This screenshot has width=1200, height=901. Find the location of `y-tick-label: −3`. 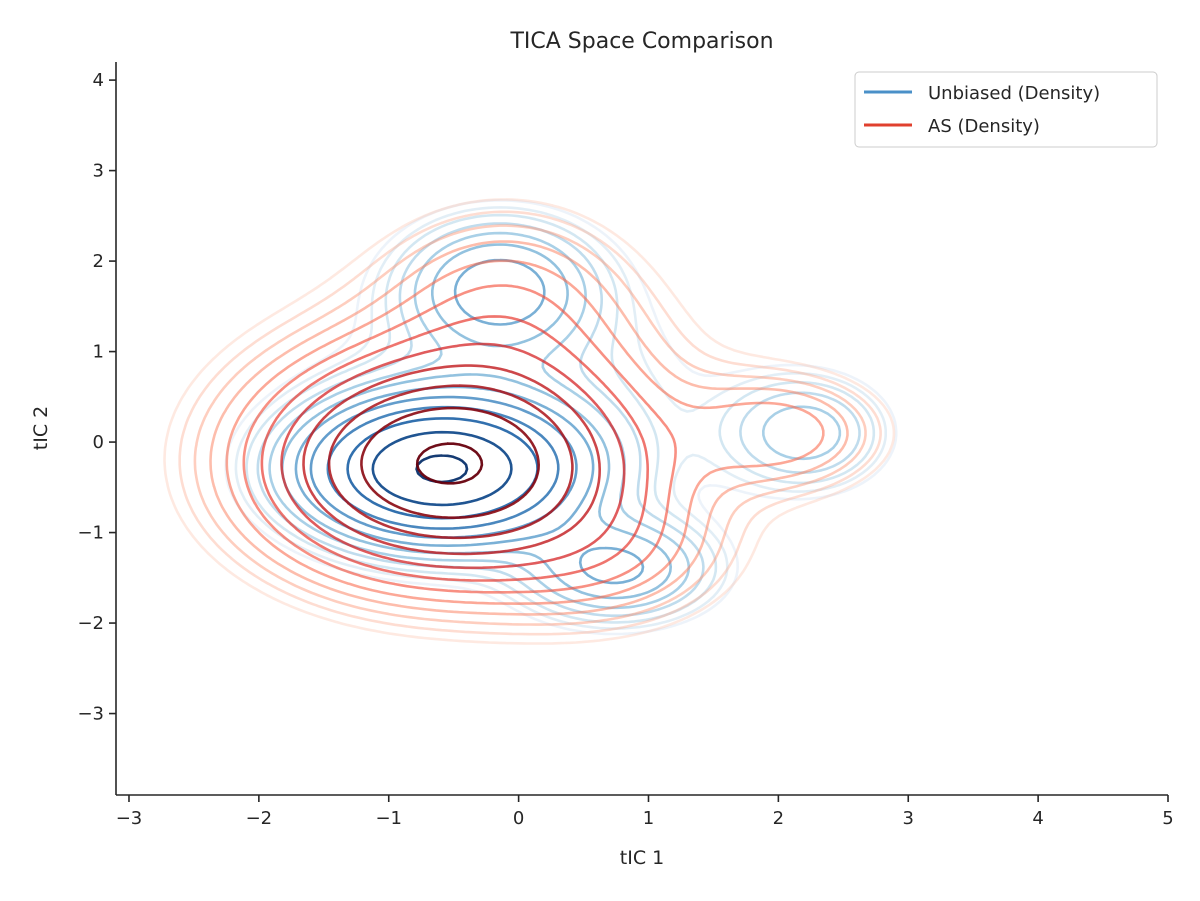

y-tick-label: −3 is located at coordinates (90, 714).